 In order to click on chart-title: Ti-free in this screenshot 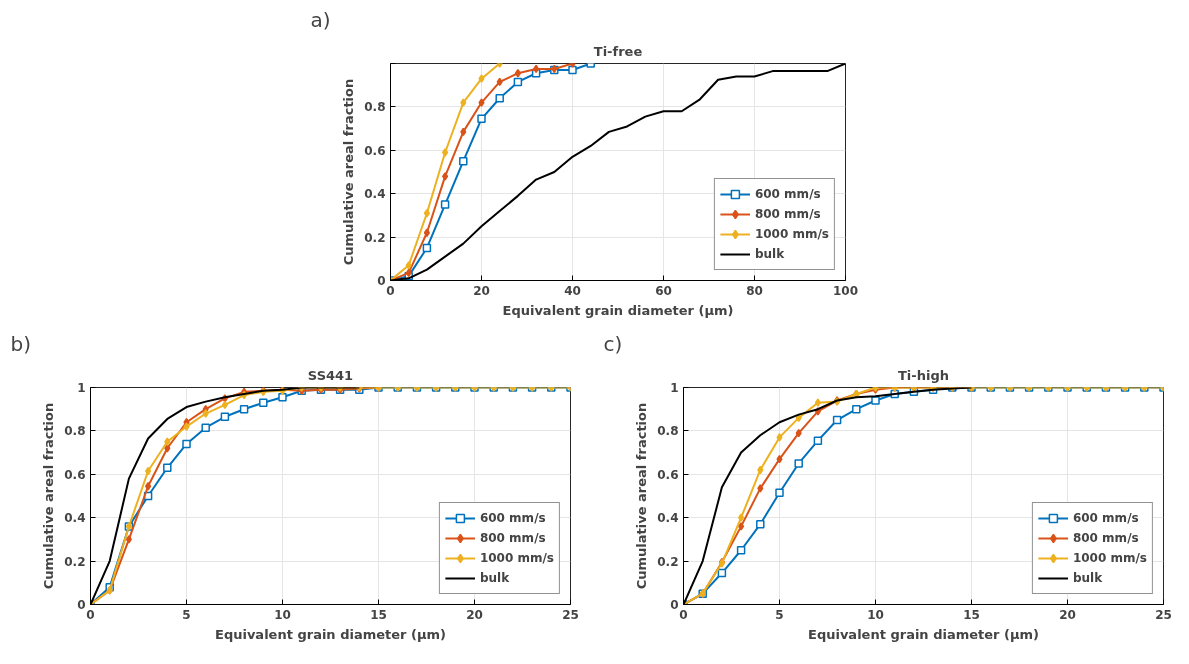, I will do `click(618, 51)`.